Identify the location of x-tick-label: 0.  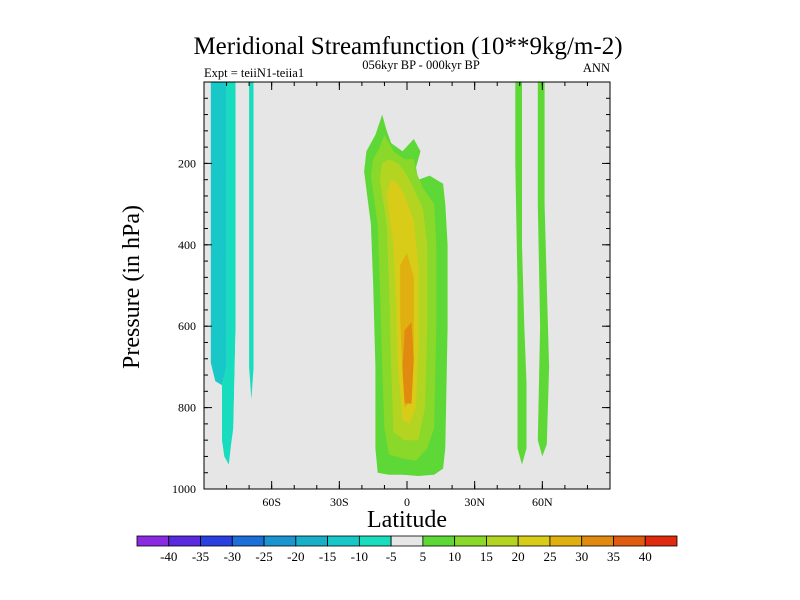
(407, 502).